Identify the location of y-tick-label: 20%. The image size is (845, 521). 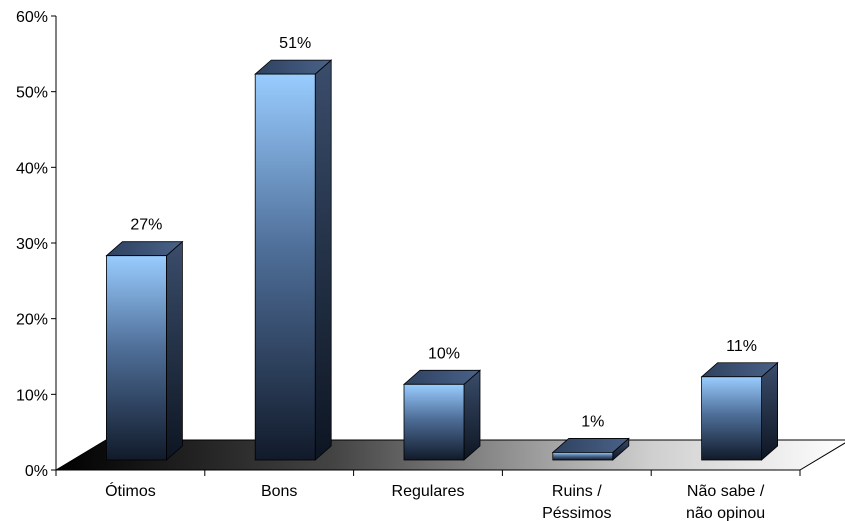
(32, 320).